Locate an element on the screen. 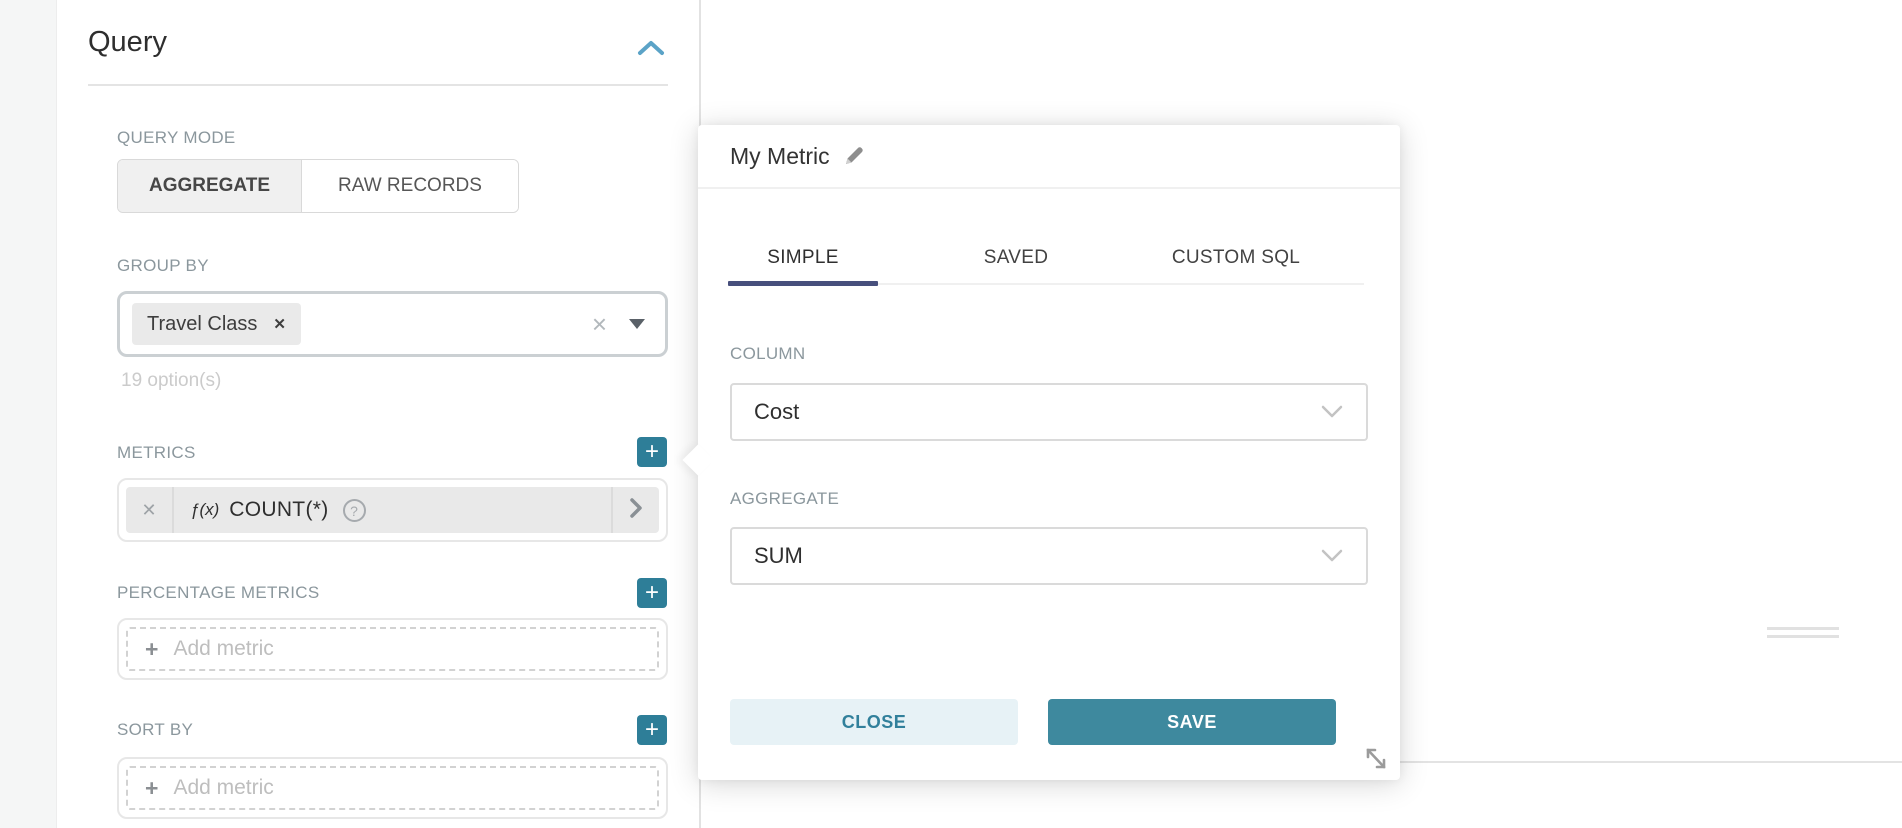 This screenshot has height=828, width=1902. aggregate-mode-button: AGGREGATE is located at coordinates (210, 186).